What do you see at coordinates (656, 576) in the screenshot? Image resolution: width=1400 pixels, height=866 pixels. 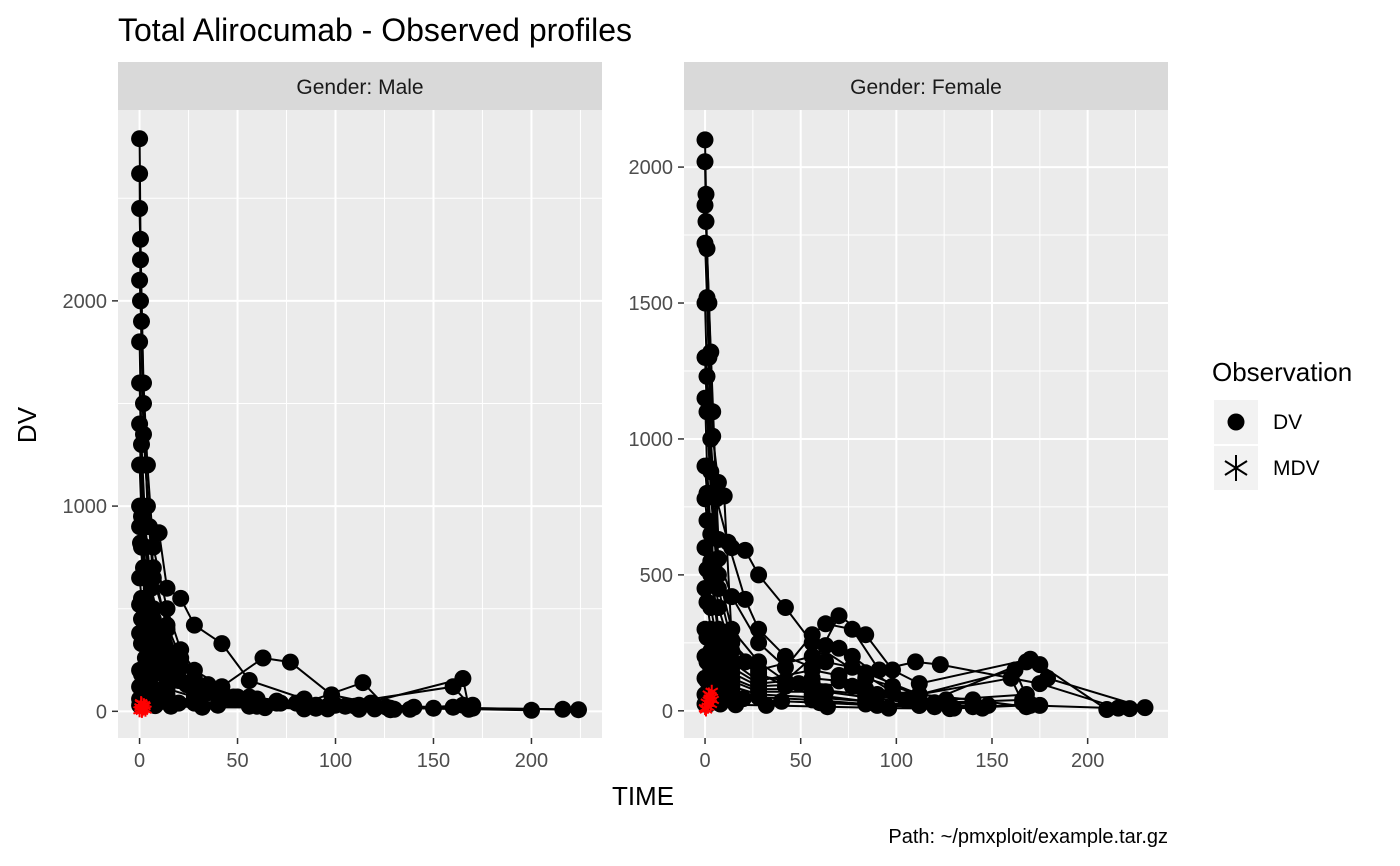 I see `y-tick-label: 500` at bounding box center [656, 576].